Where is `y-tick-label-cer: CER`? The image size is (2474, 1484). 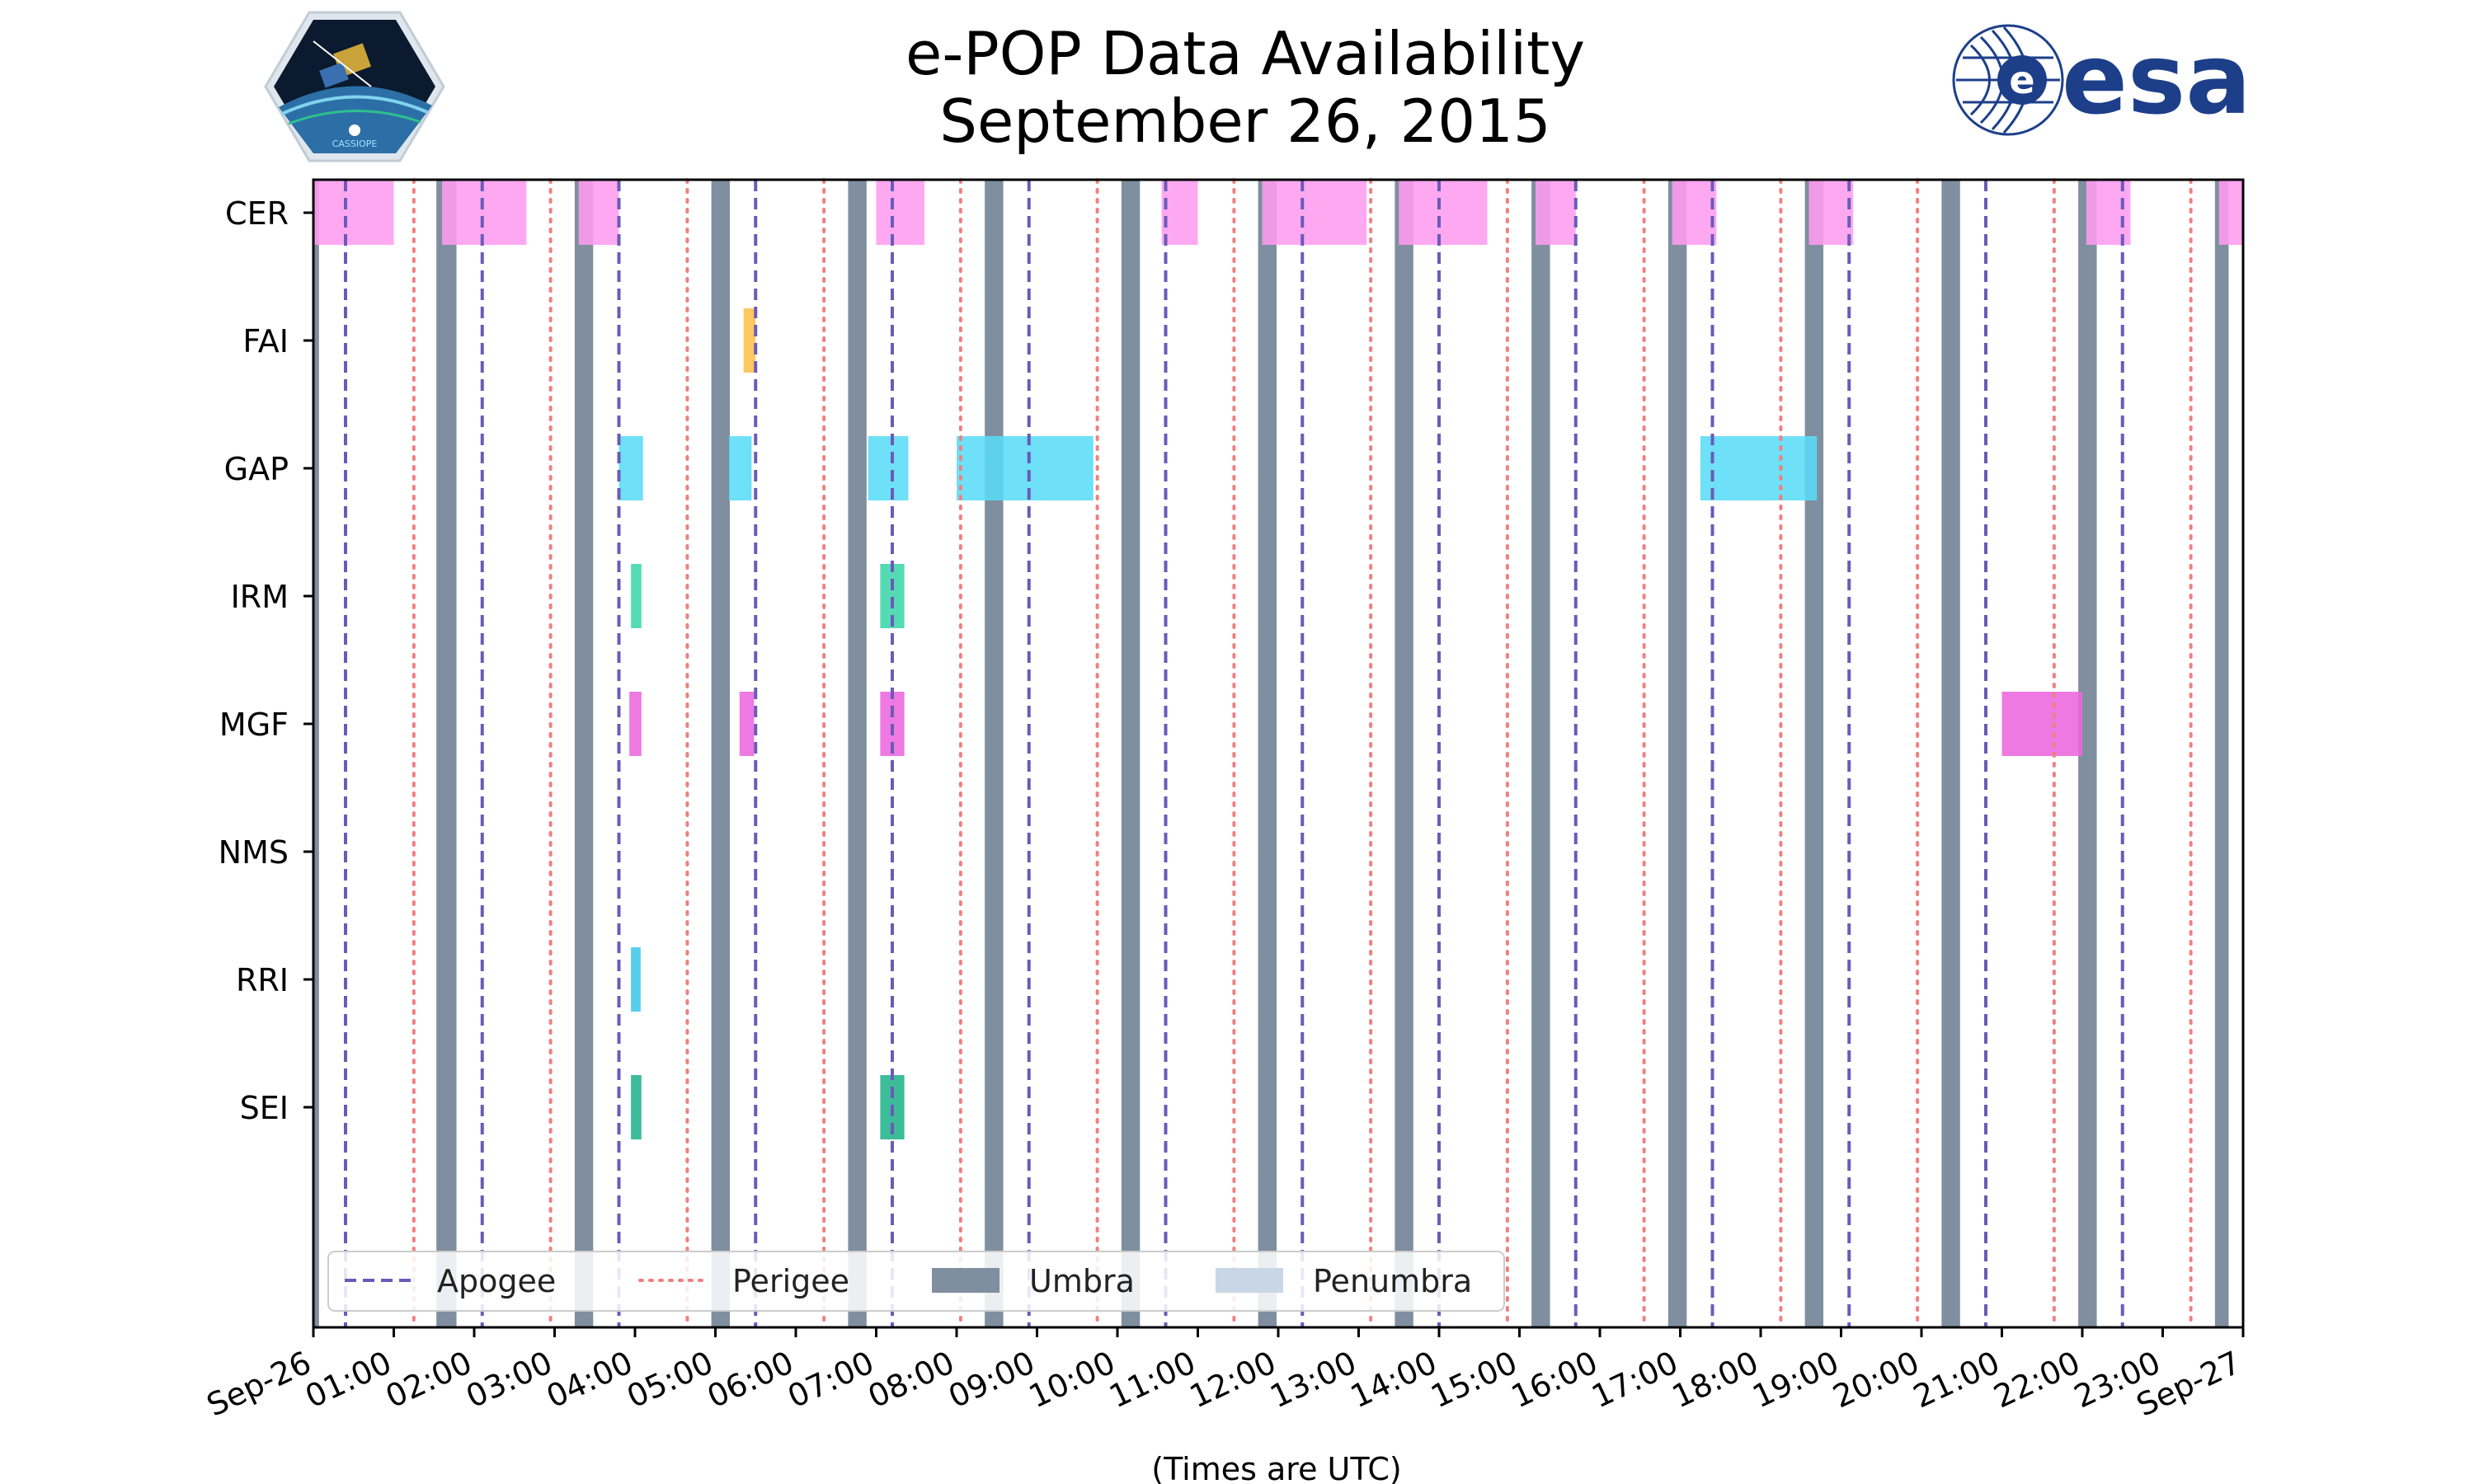
y-tick-label-cer: CER is located at coordinates (257, 213).